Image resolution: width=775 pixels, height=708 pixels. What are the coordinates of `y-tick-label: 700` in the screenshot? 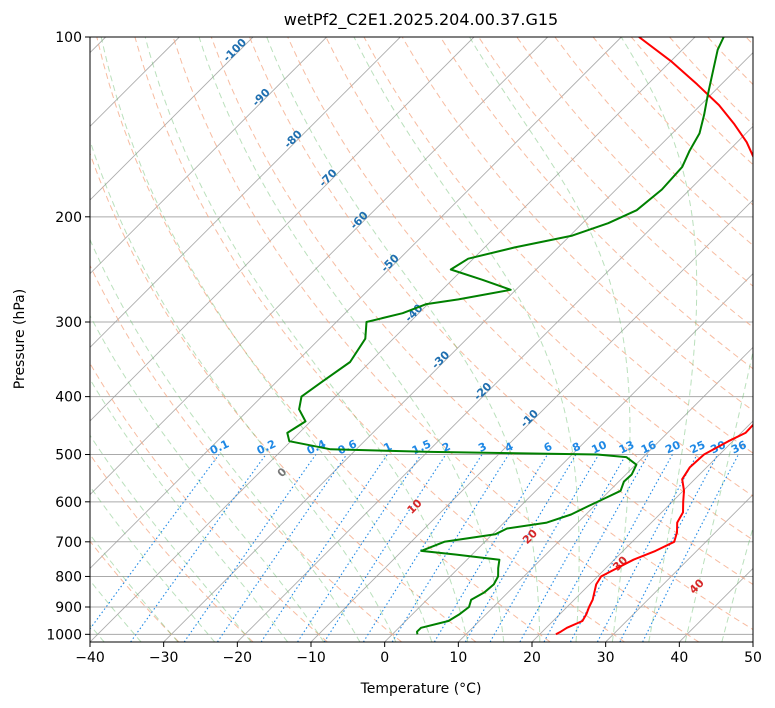 It's located at (68, 543).